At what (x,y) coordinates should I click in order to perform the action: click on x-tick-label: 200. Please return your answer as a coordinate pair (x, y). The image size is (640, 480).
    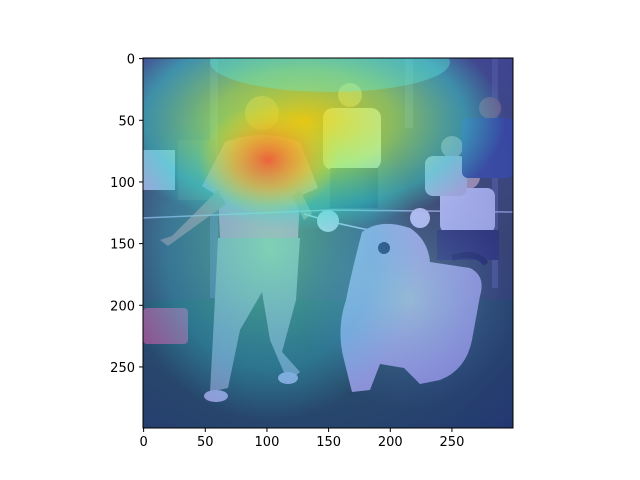
    Looking at the image, I should click on (390, 442).